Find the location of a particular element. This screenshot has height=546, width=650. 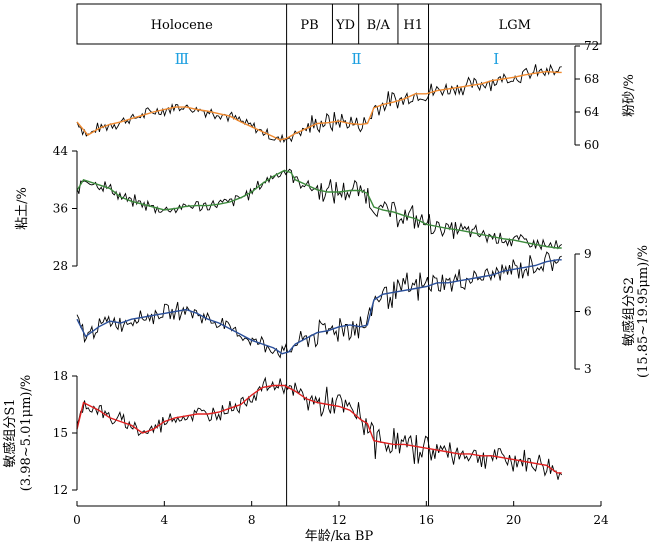

y-tick-label: 64 is located at coordinates (592, 112).